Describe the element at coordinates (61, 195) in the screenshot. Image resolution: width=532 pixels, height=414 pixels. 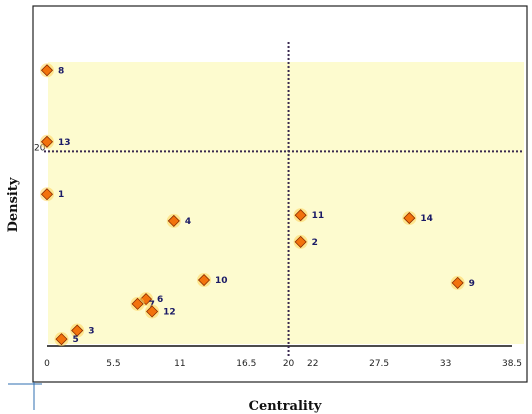
I see `data-point-label: 1` at that location.